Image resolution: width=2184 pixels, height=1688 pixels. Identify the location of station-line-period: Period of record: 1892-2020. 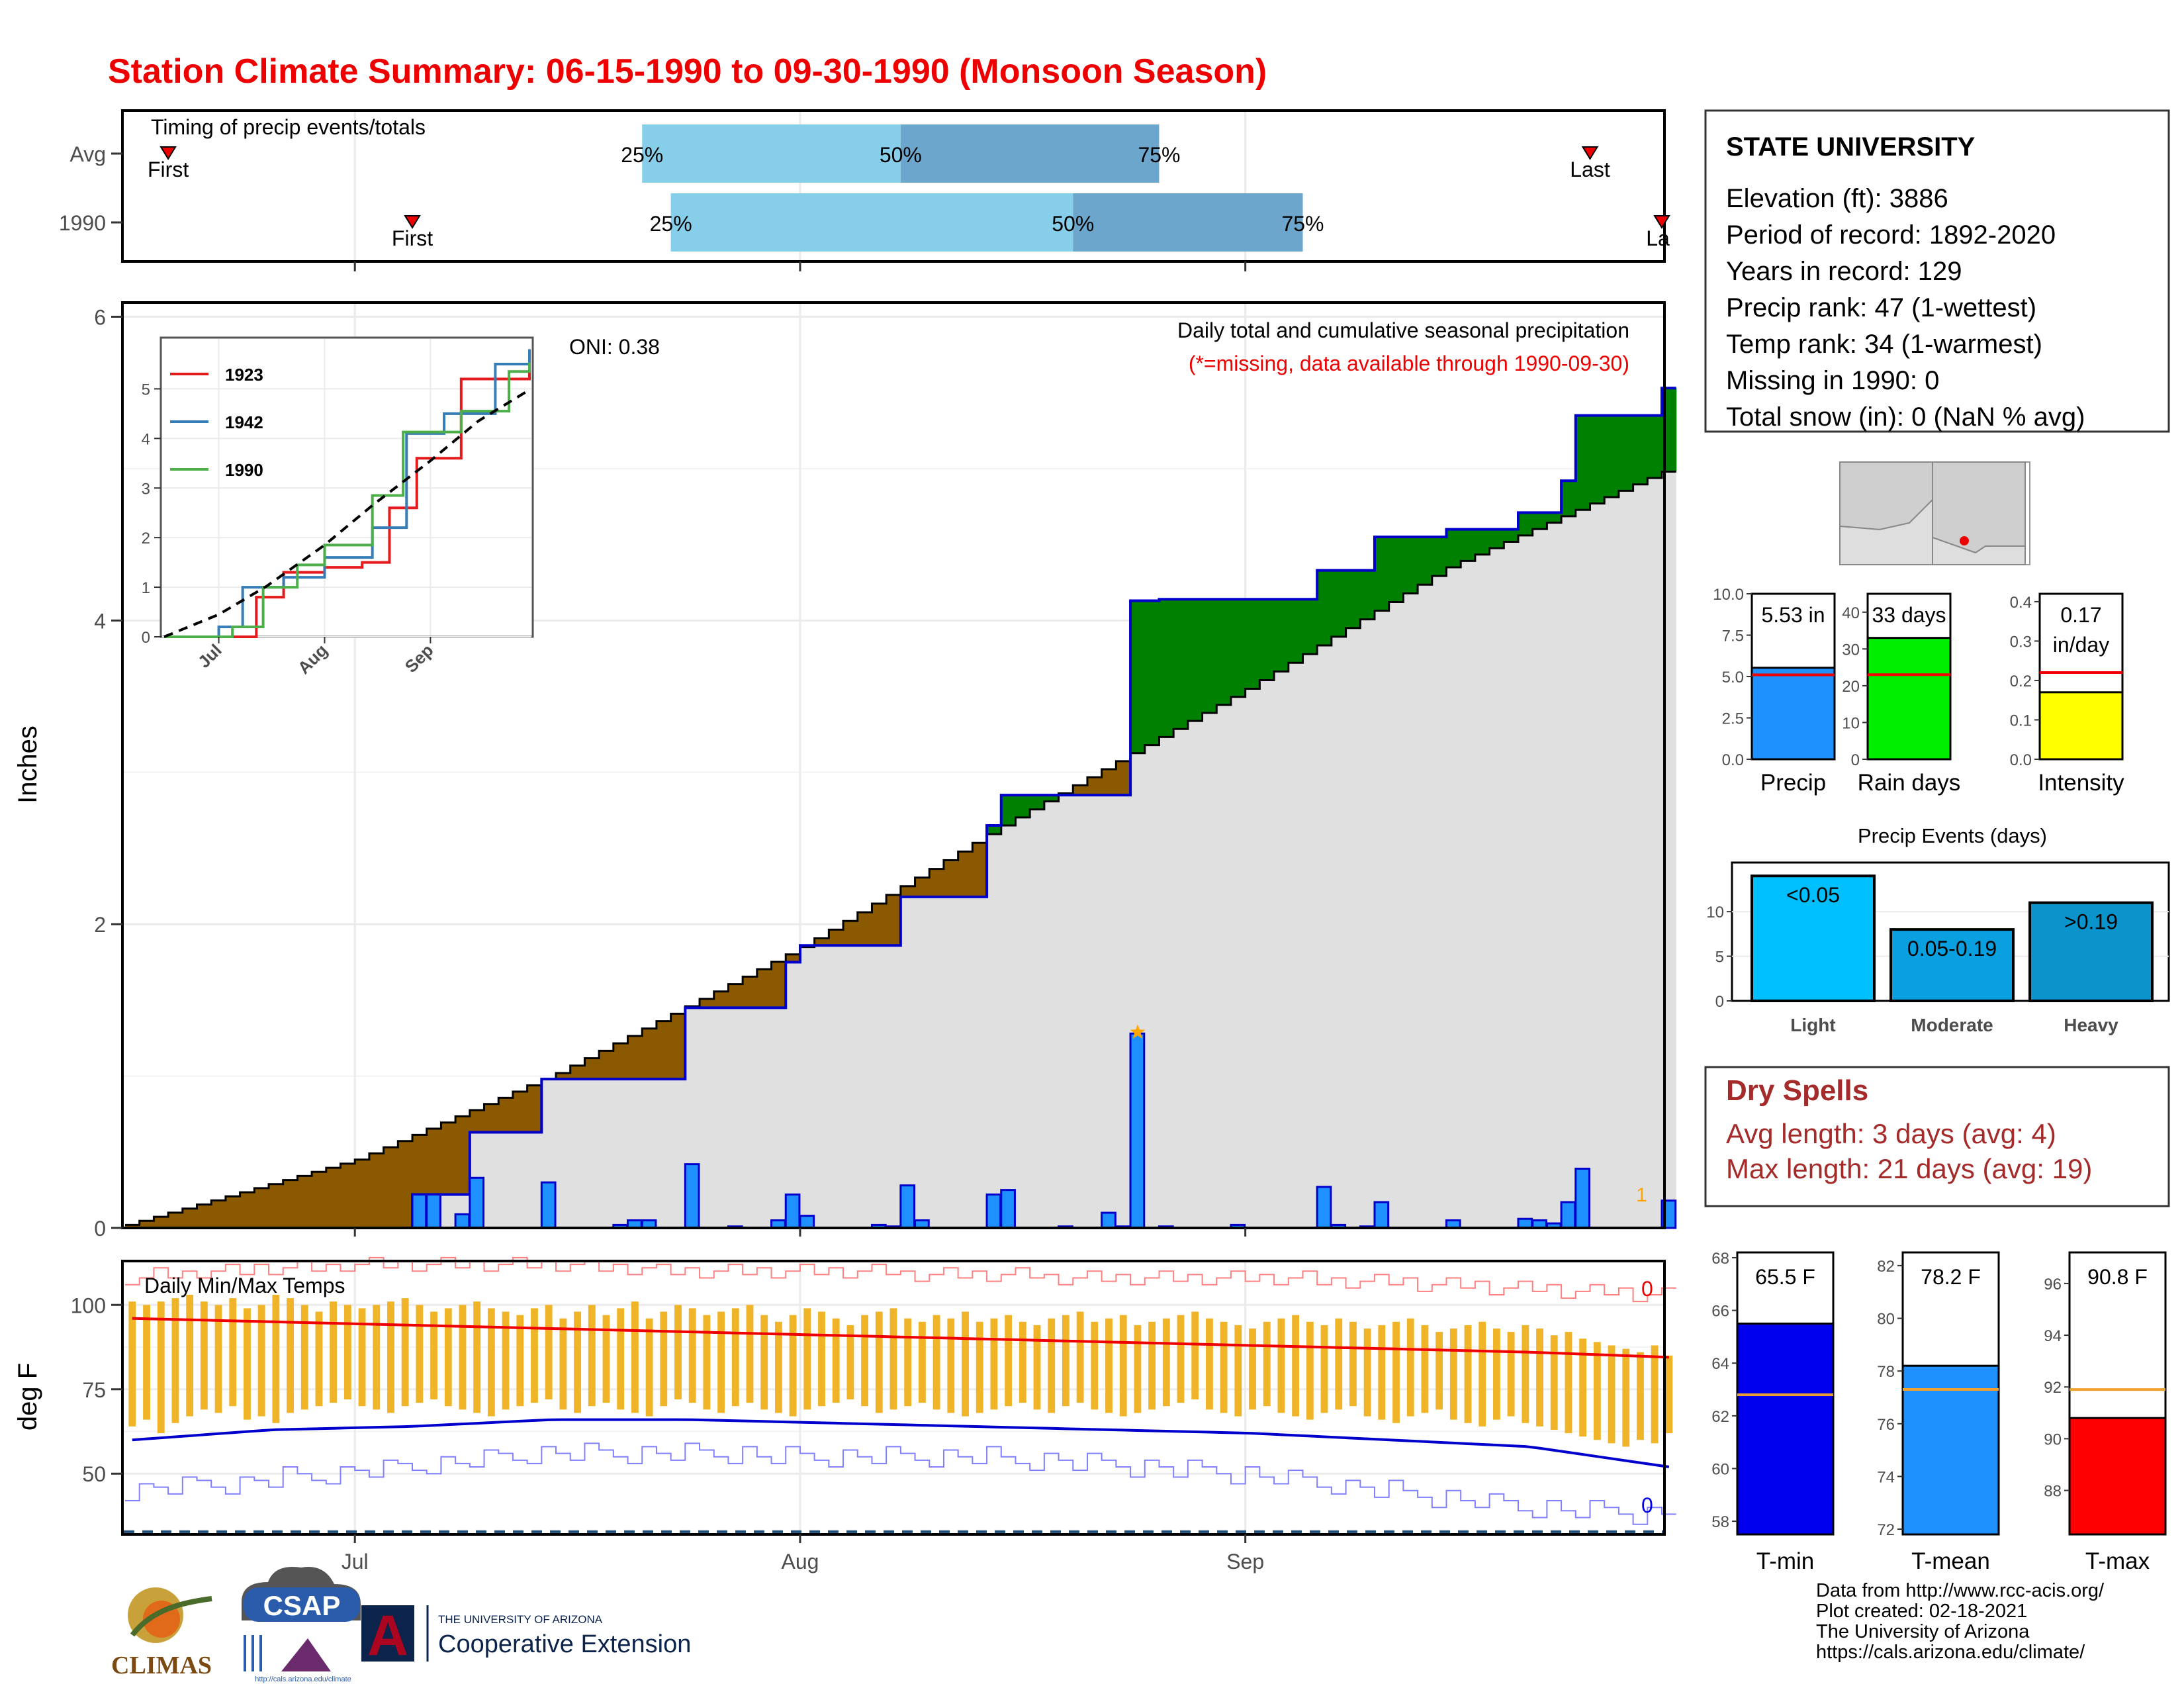
(1891, 235).